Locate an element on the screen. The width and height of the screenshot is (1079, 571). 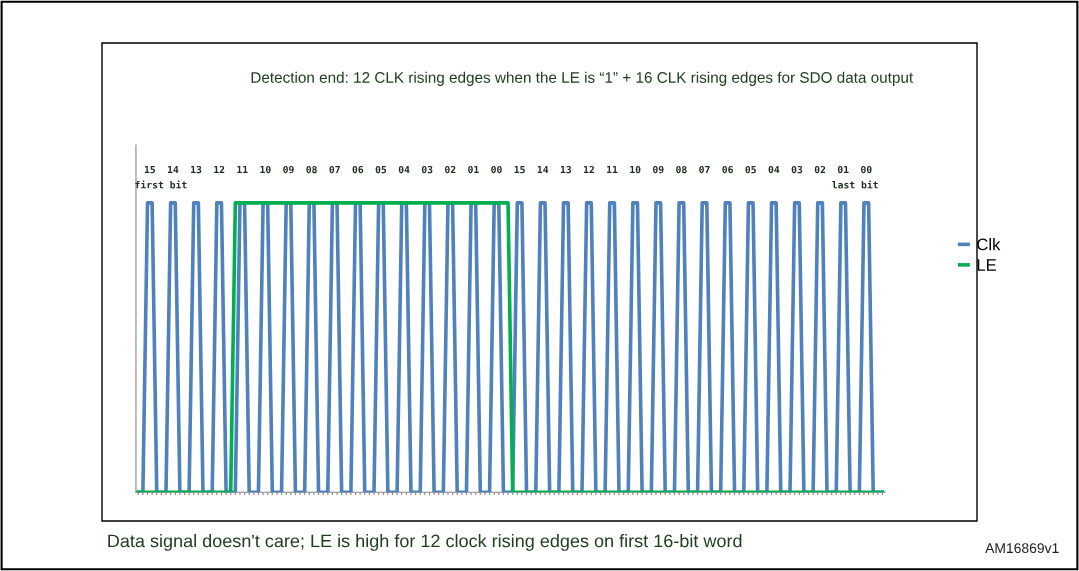
text: first bit is located at coordinates (161, 184).